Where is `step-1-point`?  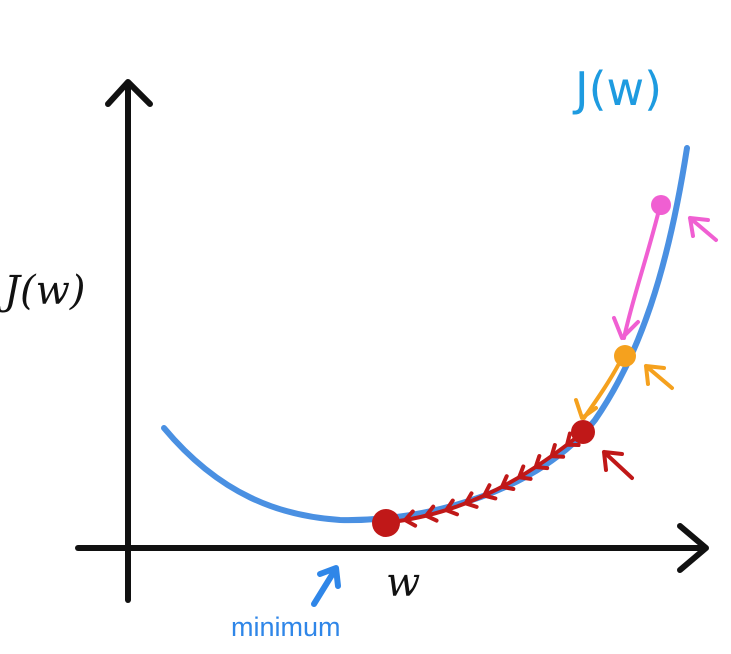
step-1-point is located at coordinates (661, 205).